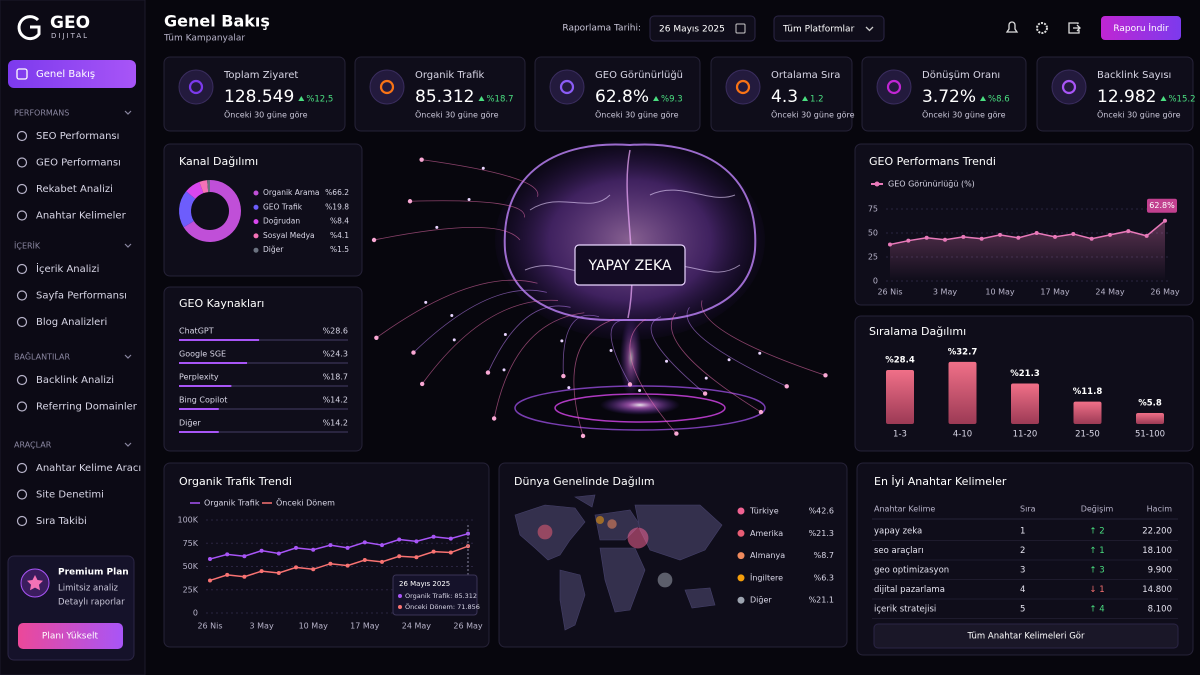 The image size is (1200, 675). I want to click on platform-select, so click(829, 28).